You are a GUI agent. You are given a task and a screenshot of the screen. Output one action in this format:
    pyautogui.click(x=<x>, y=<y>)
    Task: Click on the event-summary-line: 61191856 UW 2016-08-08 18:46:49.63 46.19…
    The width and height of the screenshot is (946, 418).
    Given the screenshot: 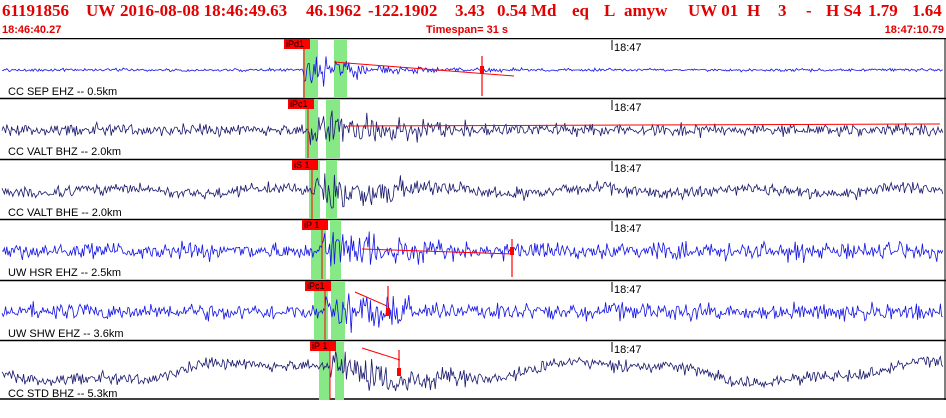 What is the action you would take?
    pyautogui.click(x=473, y=11)
    